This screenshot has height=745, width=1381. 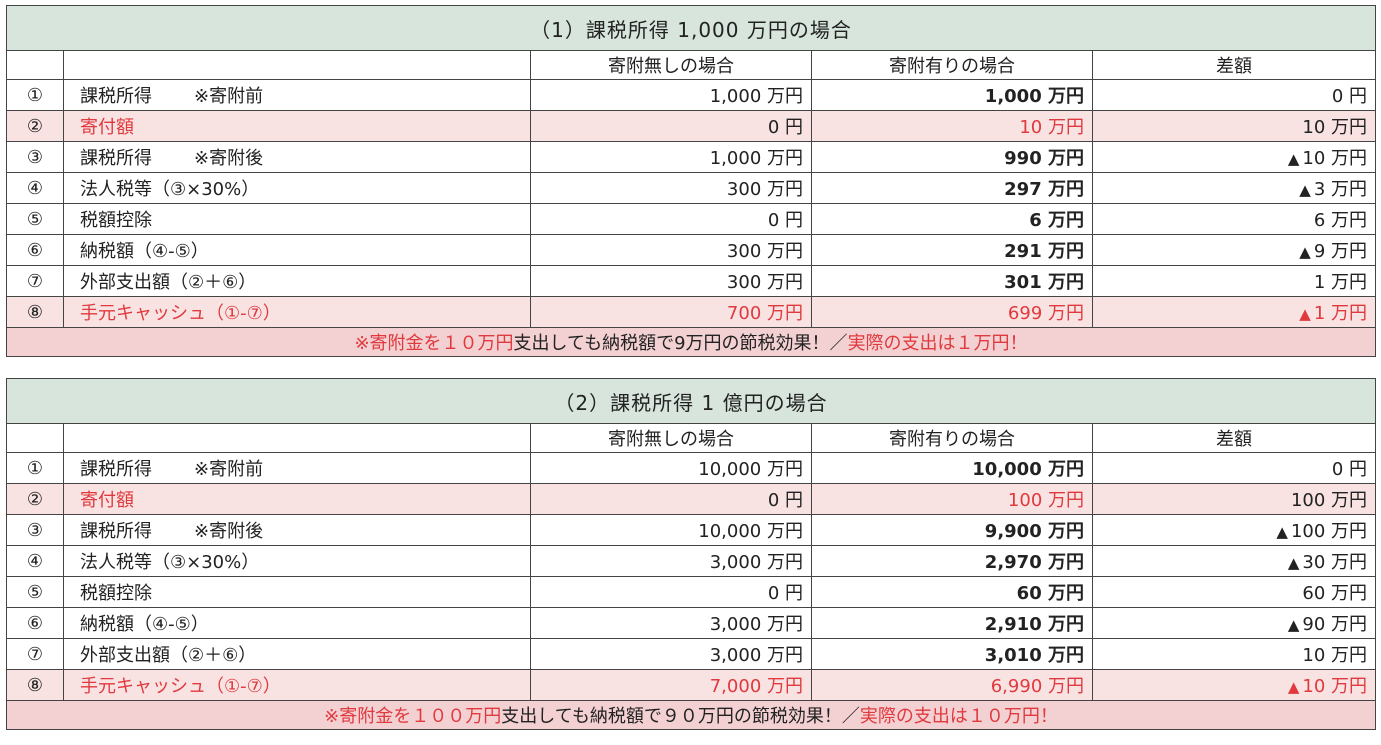 What do you see at coordinates (691, 561) in the screenshot?
I see `table-row: ④ 法人税等（③×30%） 3,000 万円 2,970 万円 ▲ 30 万円` at bounding box center [691, 561].